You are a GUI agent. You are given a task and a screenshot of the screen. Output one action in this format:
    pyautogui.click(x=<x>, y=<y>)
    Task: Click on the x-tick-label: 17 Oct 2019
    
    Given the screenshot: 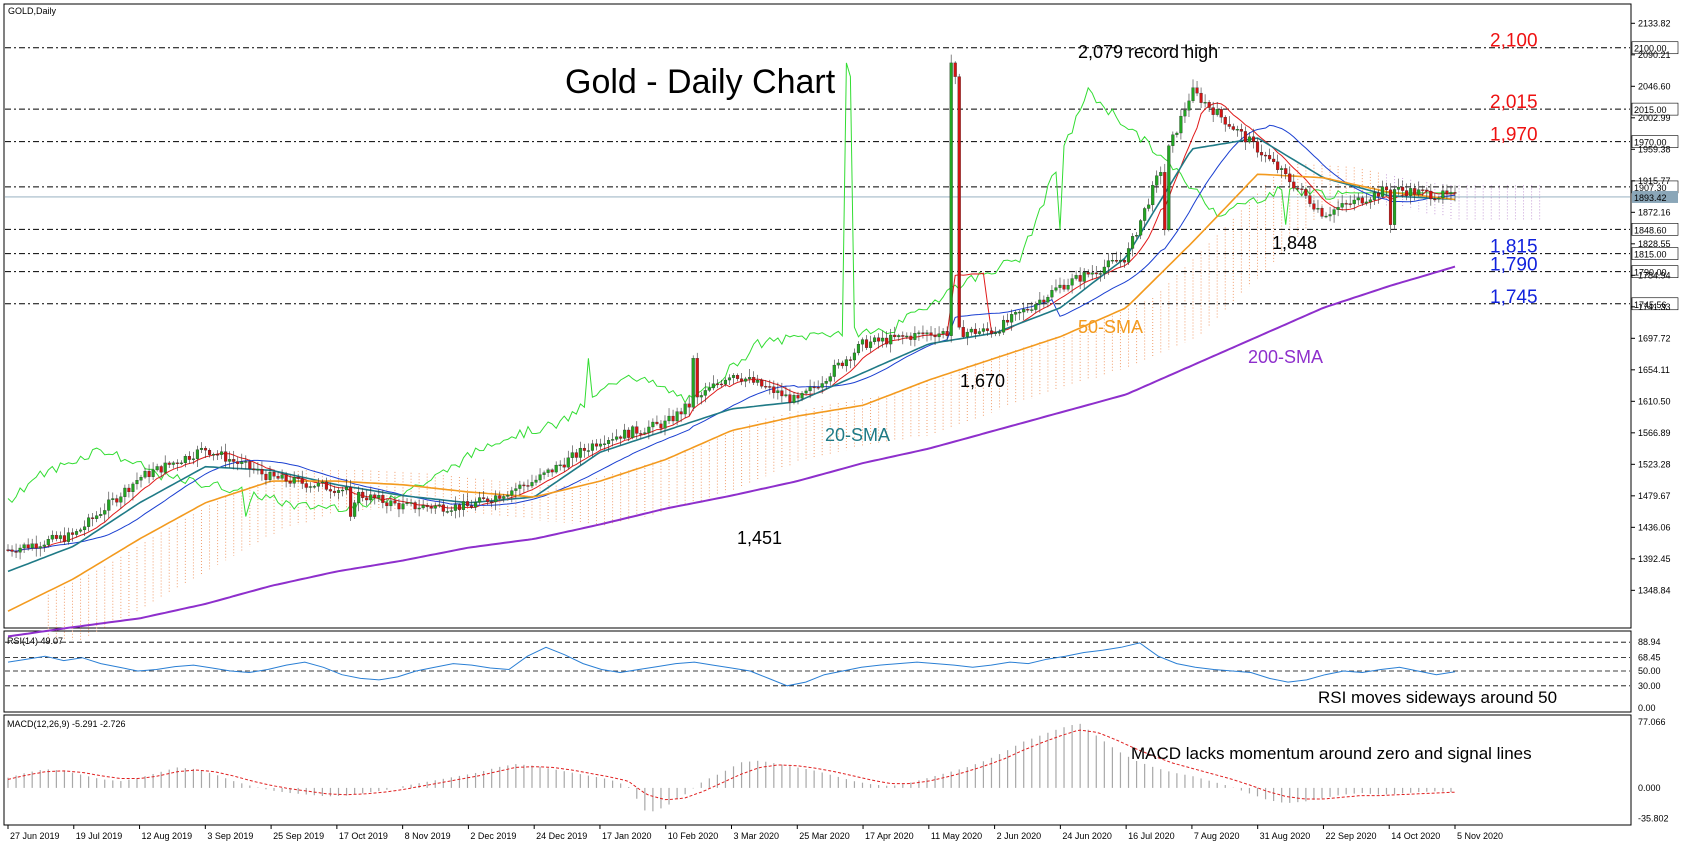 What is the action you would take?
    pyautogui.click(x=363, y=836)
    